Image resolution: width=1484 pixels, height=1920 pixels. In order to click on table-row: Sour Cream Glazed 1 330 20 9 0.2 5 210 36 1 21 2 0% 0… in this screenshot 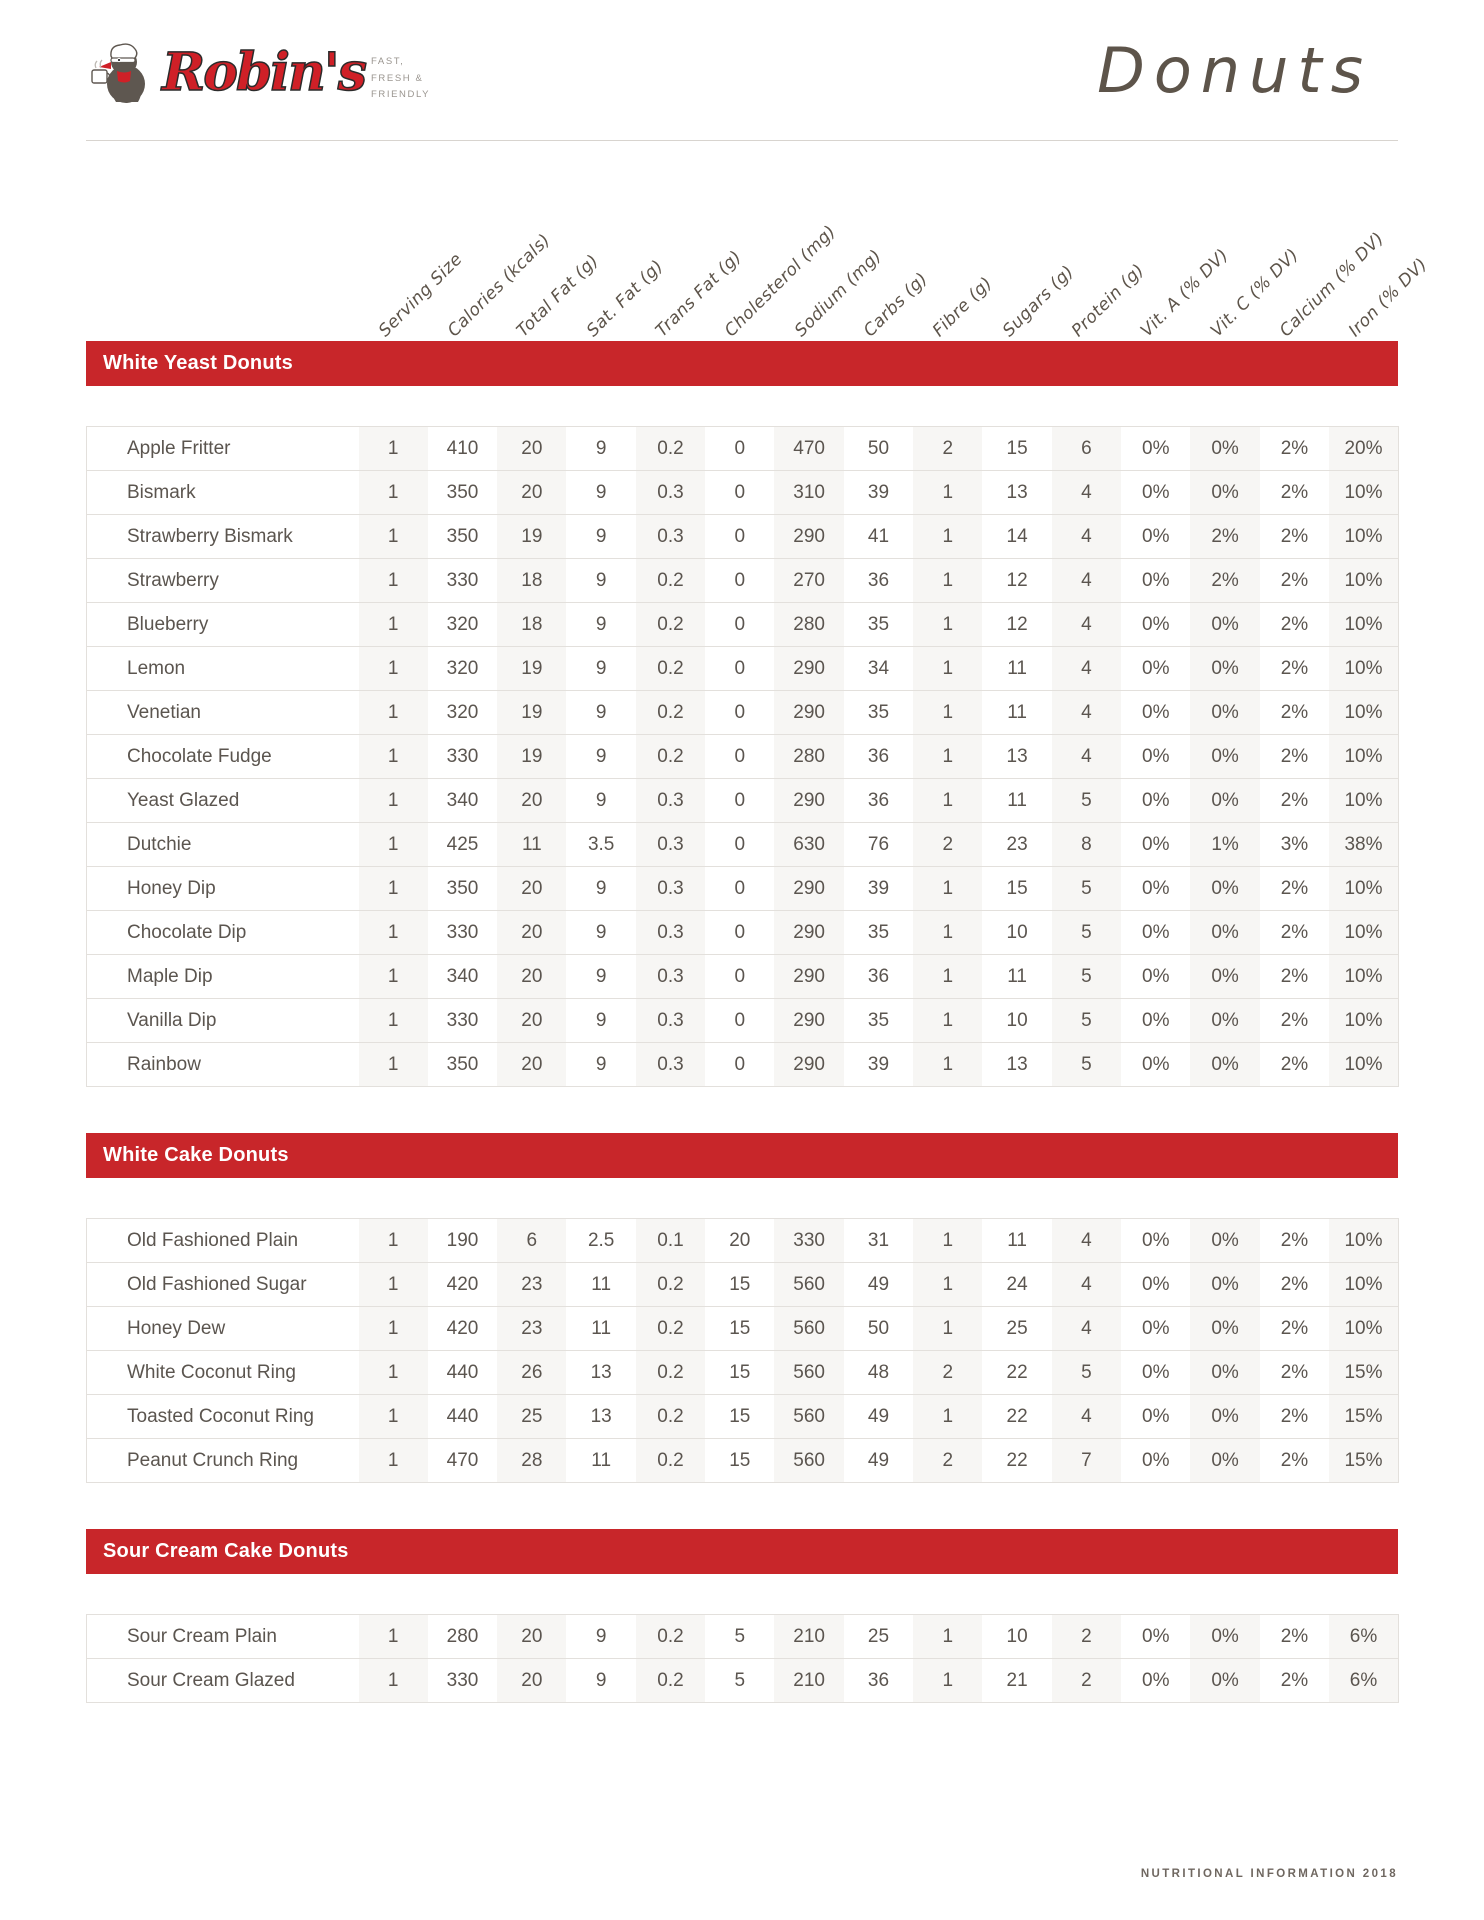, I will do `click(742, 1680)`.